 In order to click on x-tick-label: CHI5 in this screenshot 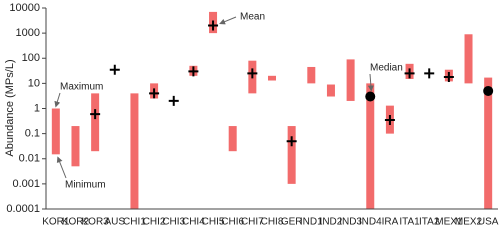, I will do `click(213, 222)`.